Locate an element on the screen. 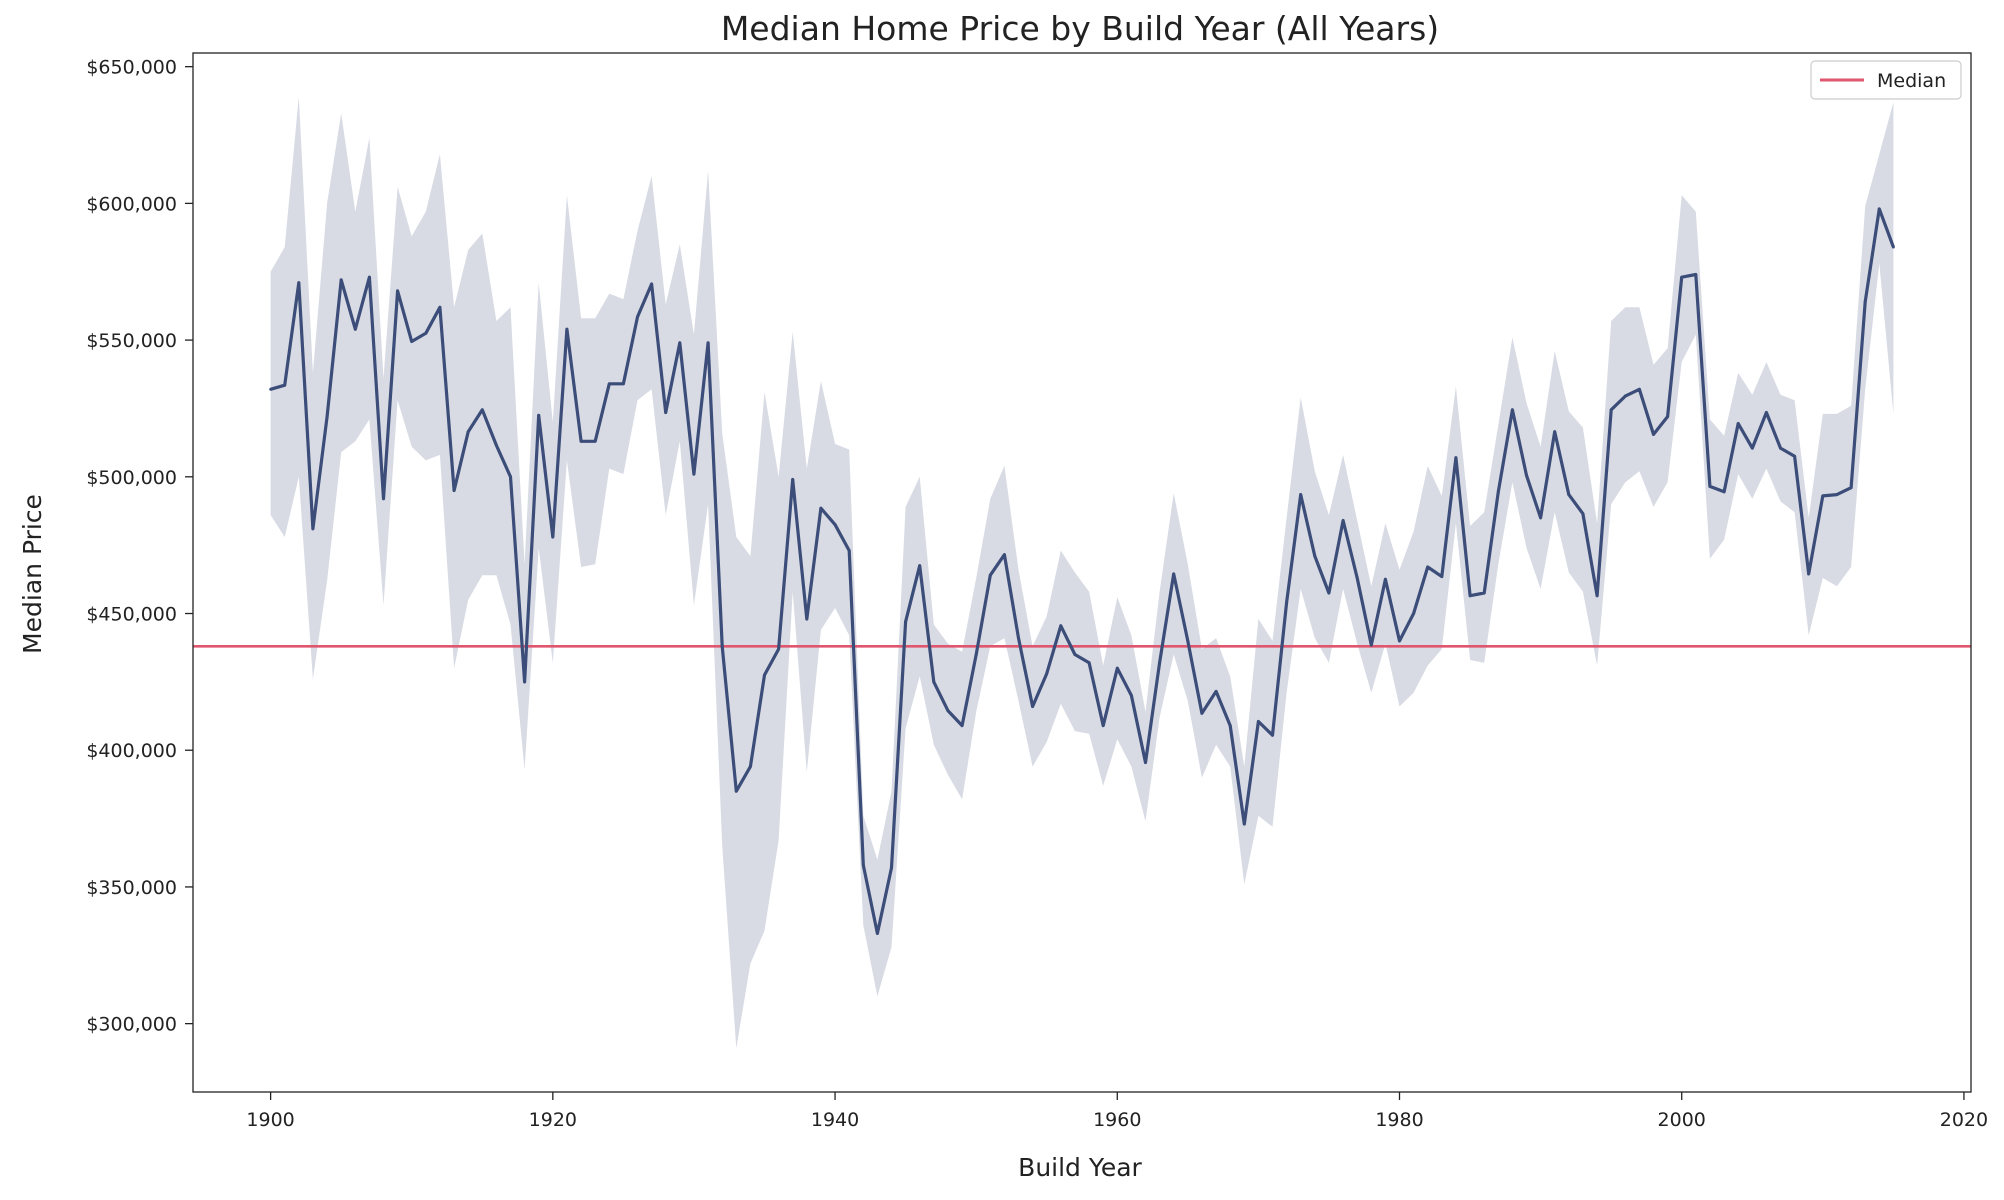 The height and width of the screenshot is (1200, 2004). legend: Median is located at coordinates (1886, 80).